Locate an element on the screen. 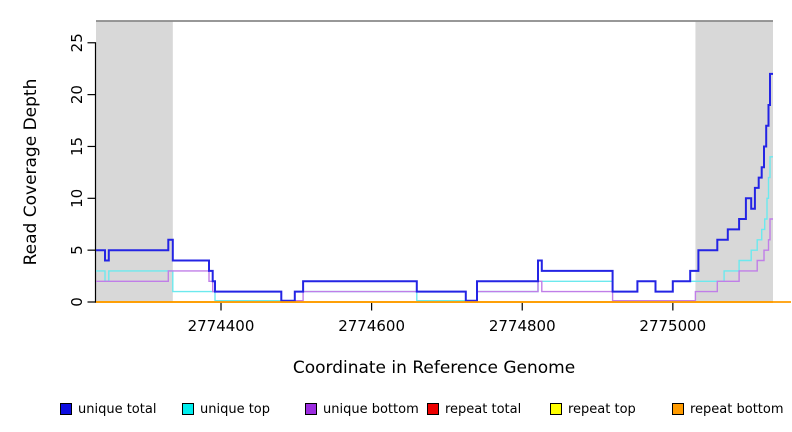 This screenshot has height=432, width=792. x-tick-label: 2774800 is located at coordinates (522, 326).